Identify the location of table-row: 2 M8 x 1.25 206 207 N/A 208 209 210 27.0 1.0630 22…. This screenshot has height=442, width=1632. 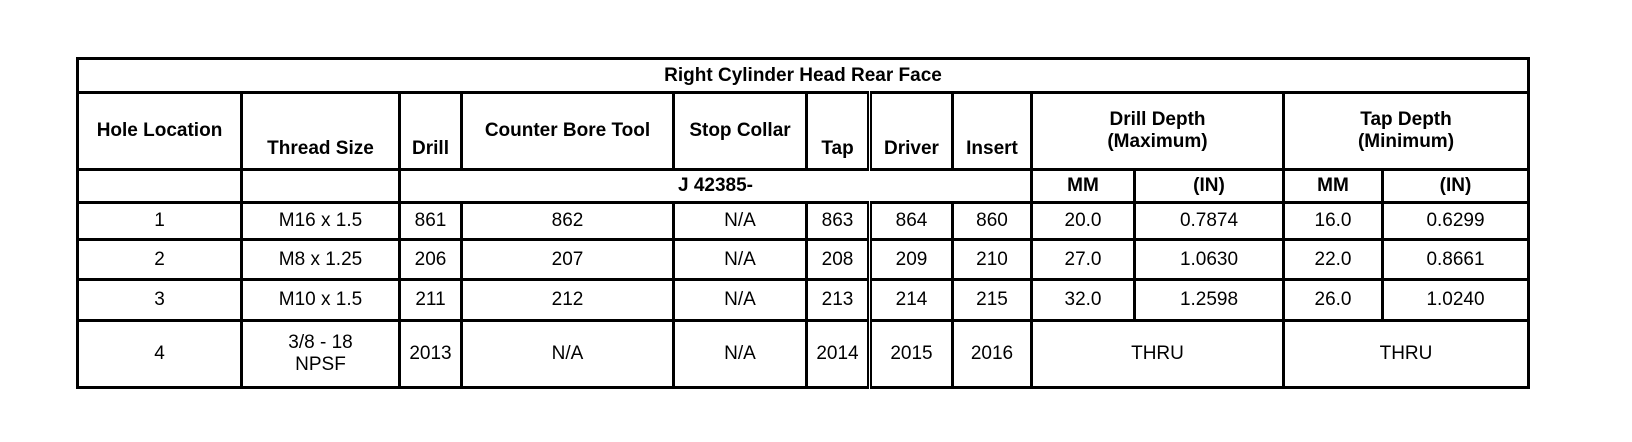
(803, 259).